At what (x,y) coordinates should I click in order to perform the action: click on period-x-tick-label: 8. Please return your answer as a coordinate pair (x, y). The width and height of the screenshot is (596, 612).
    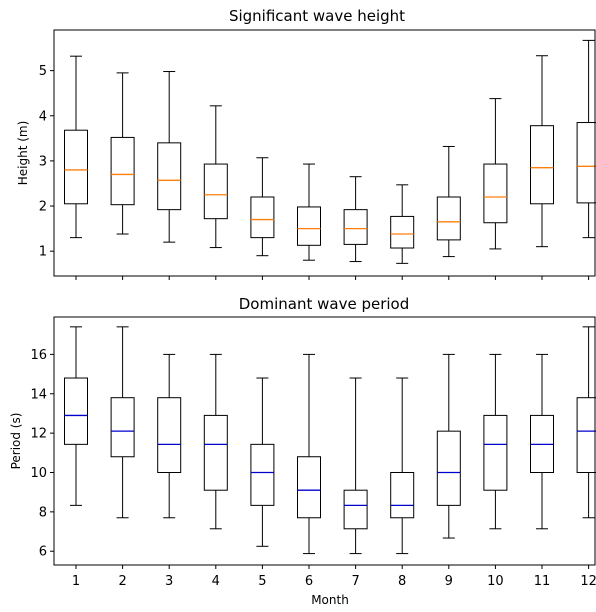
    Looking at the image, I should click on (402, 581).